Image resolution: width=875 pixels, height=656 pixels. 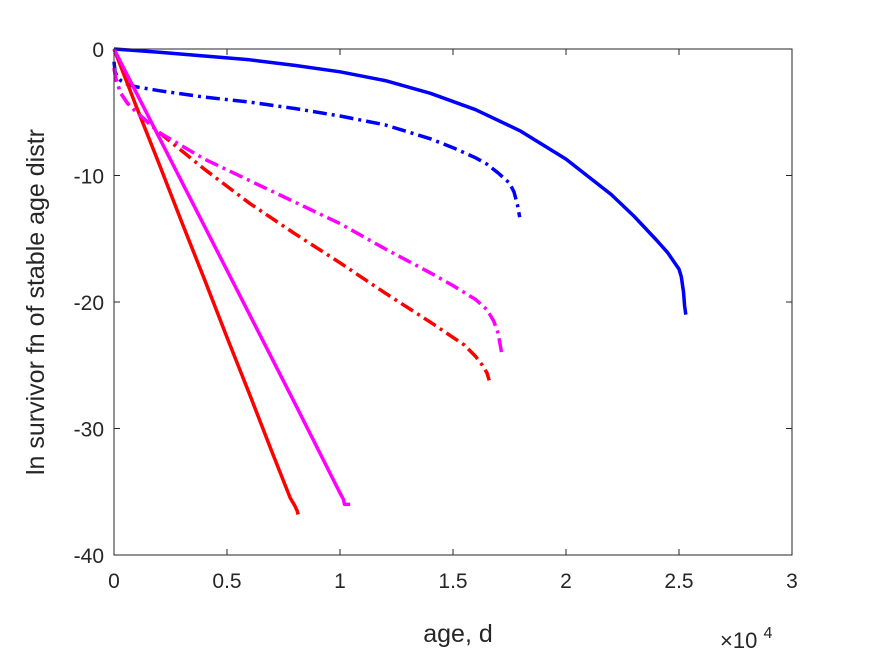 What do you see at coordinates (792, 581) in the screenshot?
I see `x-tick-label: 3` at bounding box center [792, 581].